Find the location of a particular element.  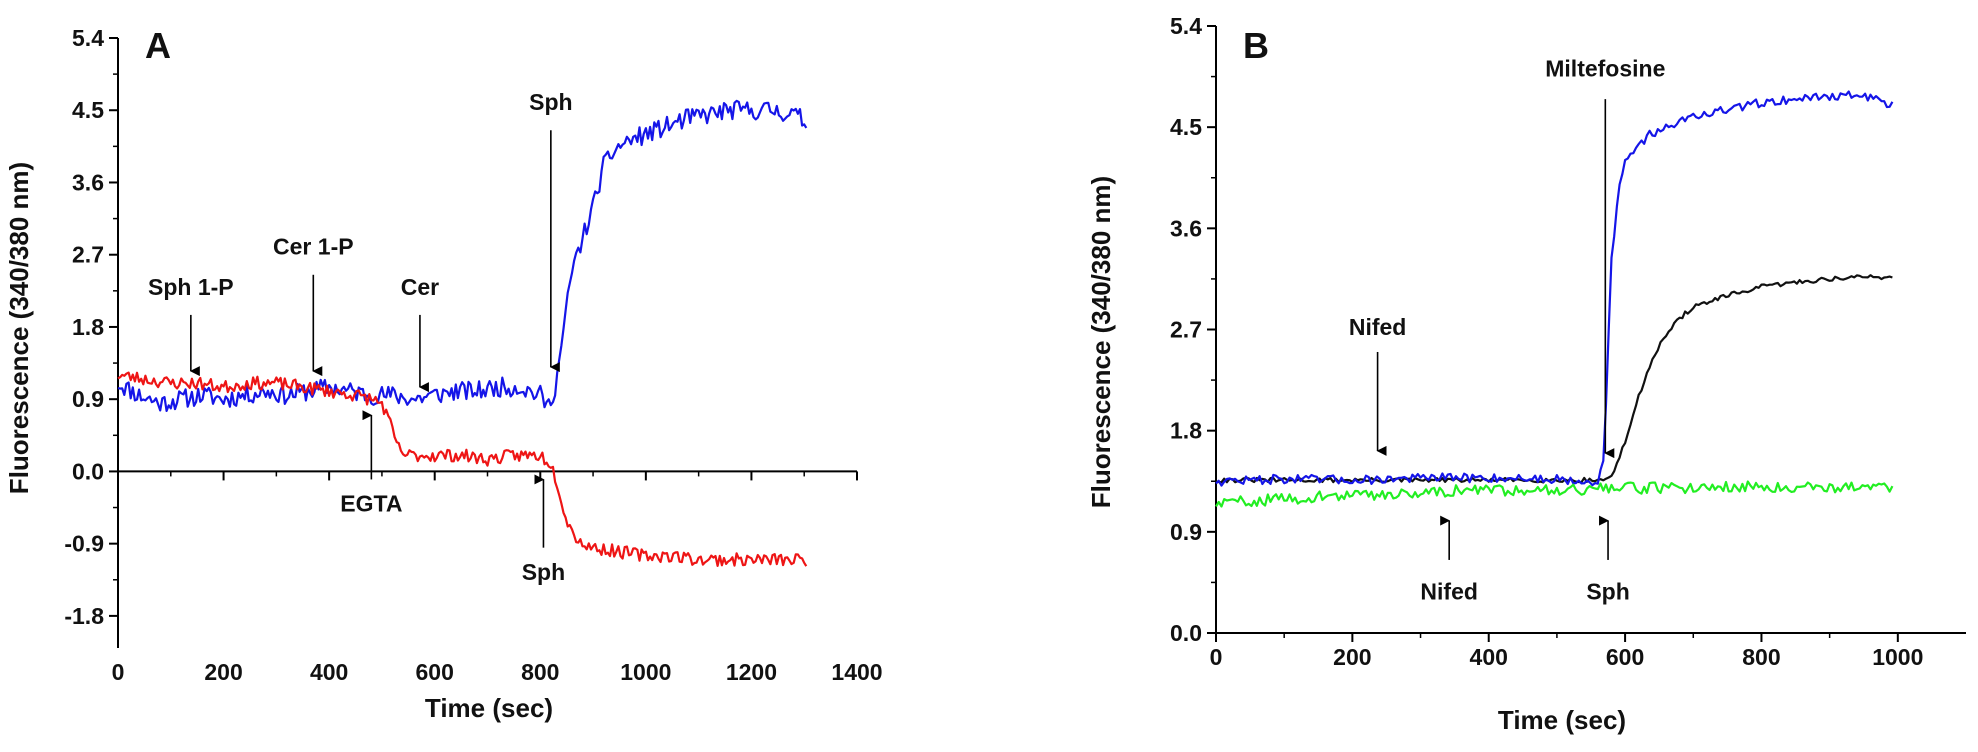

series-line-blue is located at coordinates (462, 255).